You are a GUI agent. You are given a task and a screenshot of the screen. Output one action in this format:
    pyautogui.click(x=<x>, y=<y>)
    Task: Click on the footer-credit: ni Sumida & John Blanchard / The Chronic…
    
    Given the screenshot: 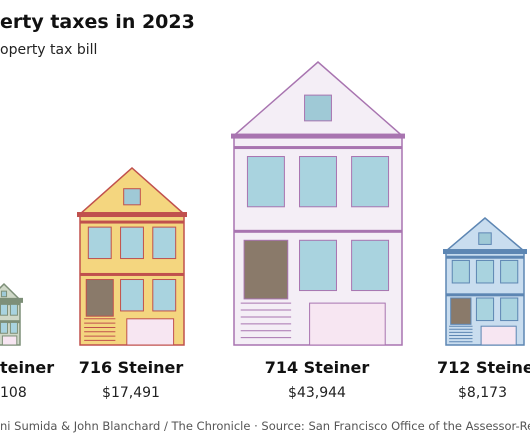 What is the action you would take?
    pyautogui.click(x=265, y=426)
    